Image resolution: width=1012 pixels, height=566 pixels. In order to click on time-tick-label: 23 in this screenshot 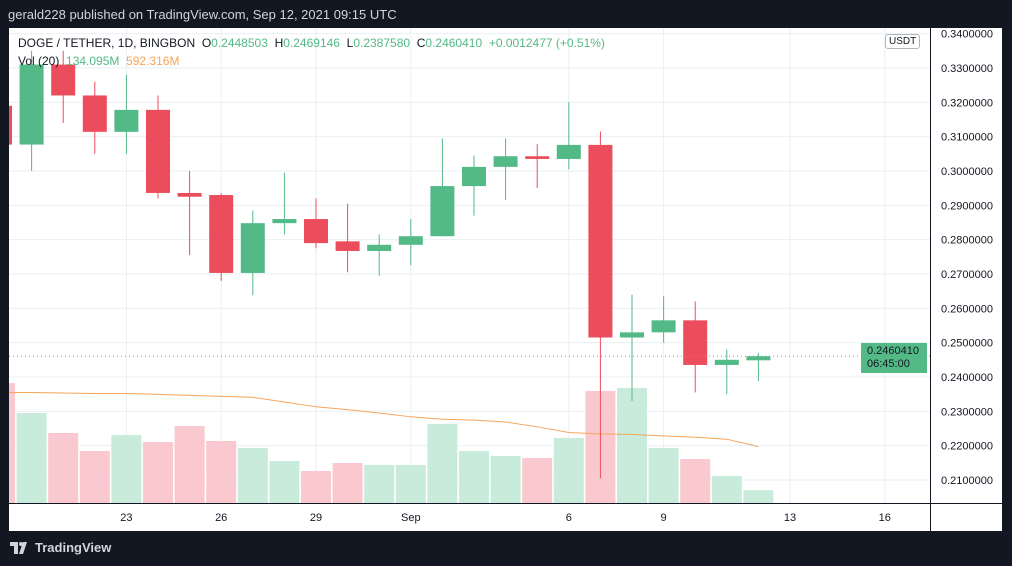, I will do `click(126, 518)`.